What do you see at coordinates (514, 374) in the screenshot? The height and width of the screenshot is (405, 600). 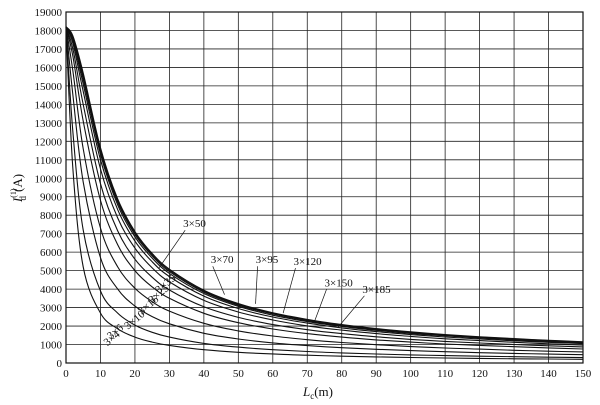 I see `x-tick-label: 130` at bounding box center [514, 374].